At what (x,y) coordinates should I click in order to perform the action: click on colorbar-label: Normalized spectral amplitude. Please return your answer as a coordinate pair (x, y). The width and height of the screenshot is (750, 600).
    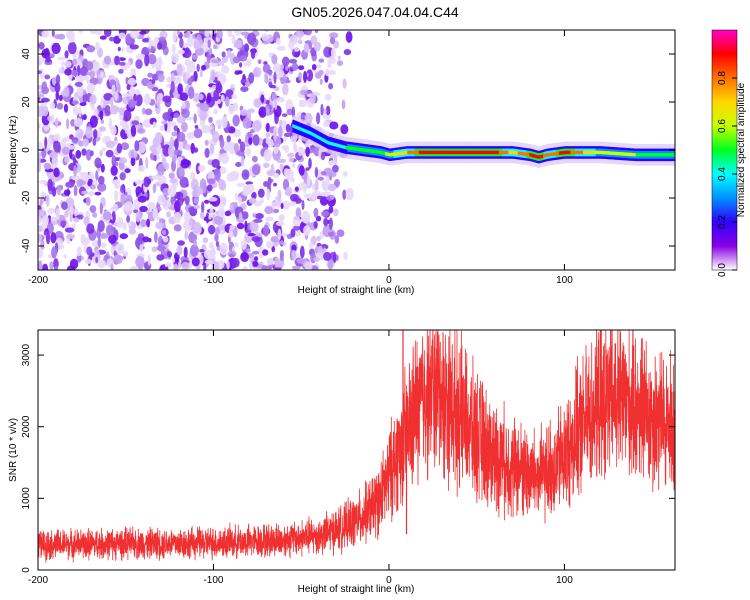
    Looking at the image, I should click on (741, 149).